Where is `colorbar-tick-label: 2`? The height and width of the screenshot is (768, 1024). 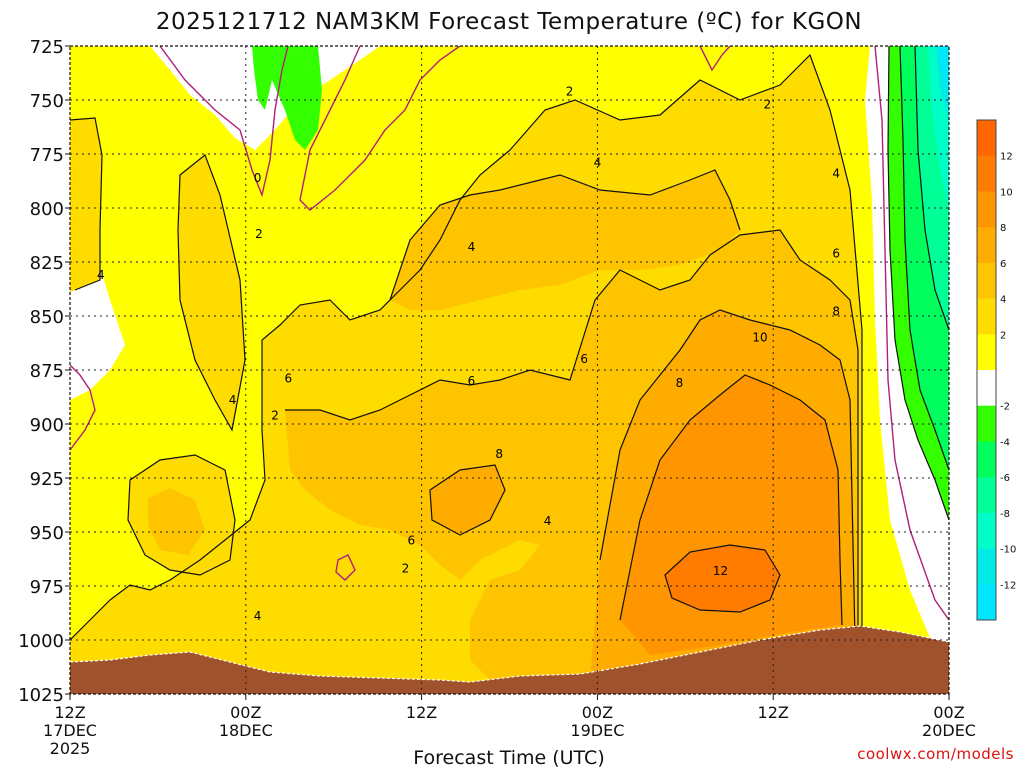 colorbar-tick-label: 2 is located at coordinates (1003, 335).